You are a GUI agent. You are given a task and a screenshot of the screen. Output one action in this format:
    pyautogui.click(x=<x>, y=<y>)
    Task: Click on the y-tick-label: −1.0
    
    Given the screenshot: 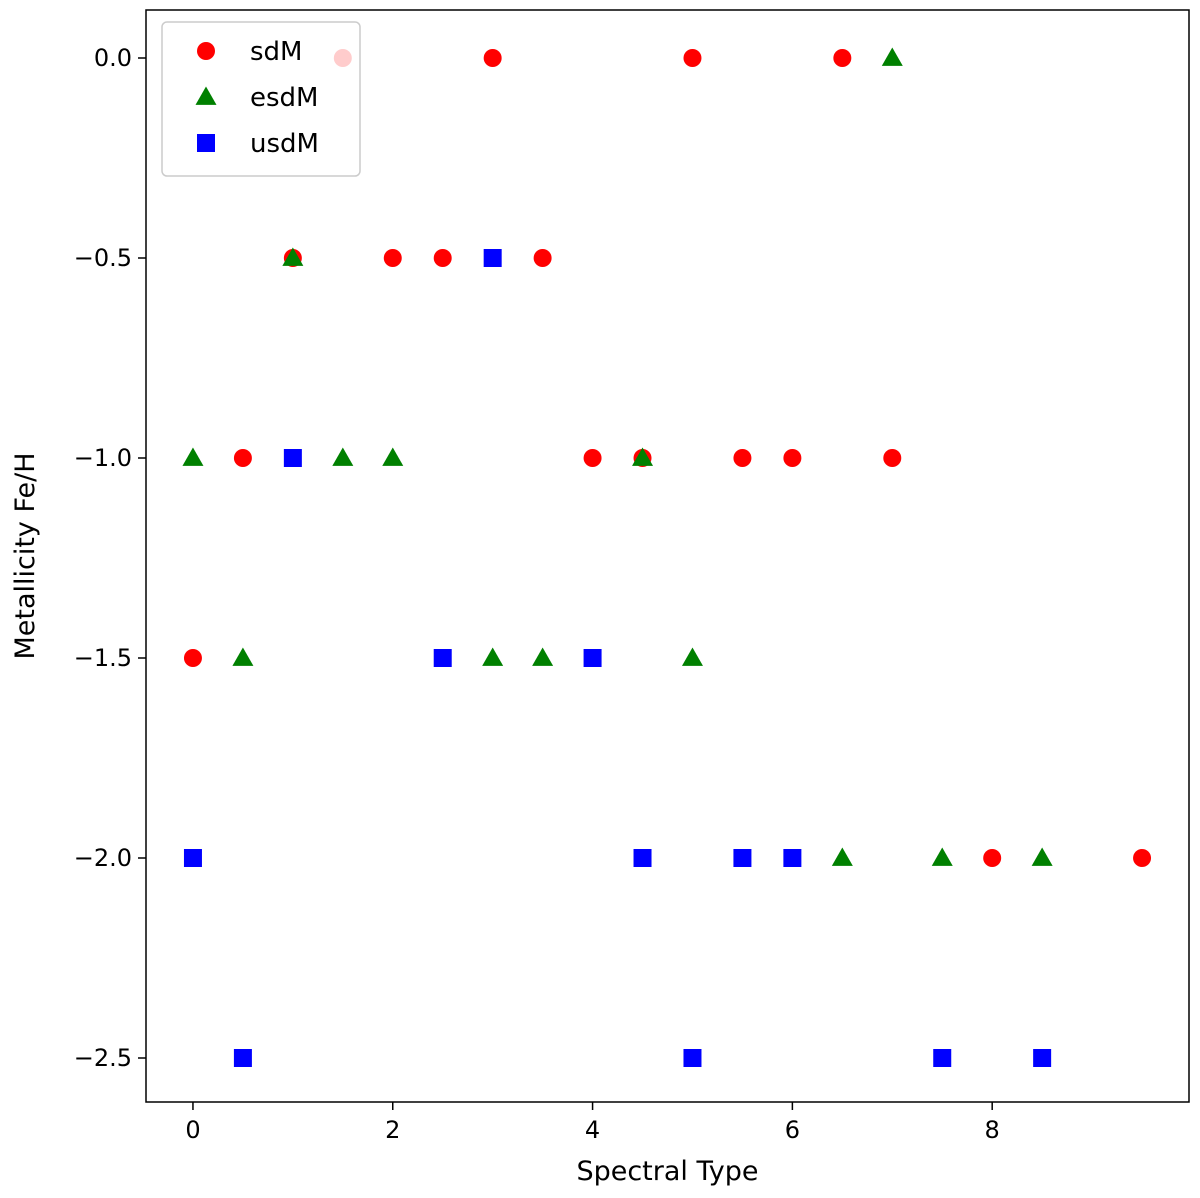 What is the action you would take?
    pyautogui.click(x=103, y=458)
    